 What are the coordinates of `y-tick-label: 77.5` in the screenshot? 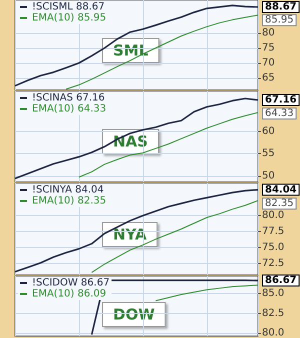 It's located at (273, 232).